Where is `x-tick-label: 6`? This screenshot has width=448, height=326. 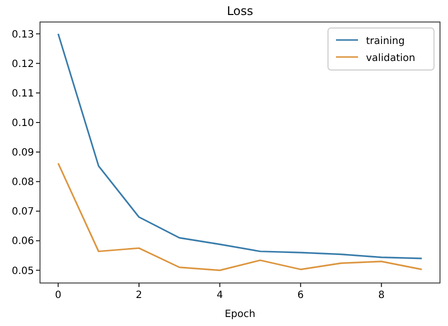
x-tick-label: 6 is located at coordinates (300, 295).